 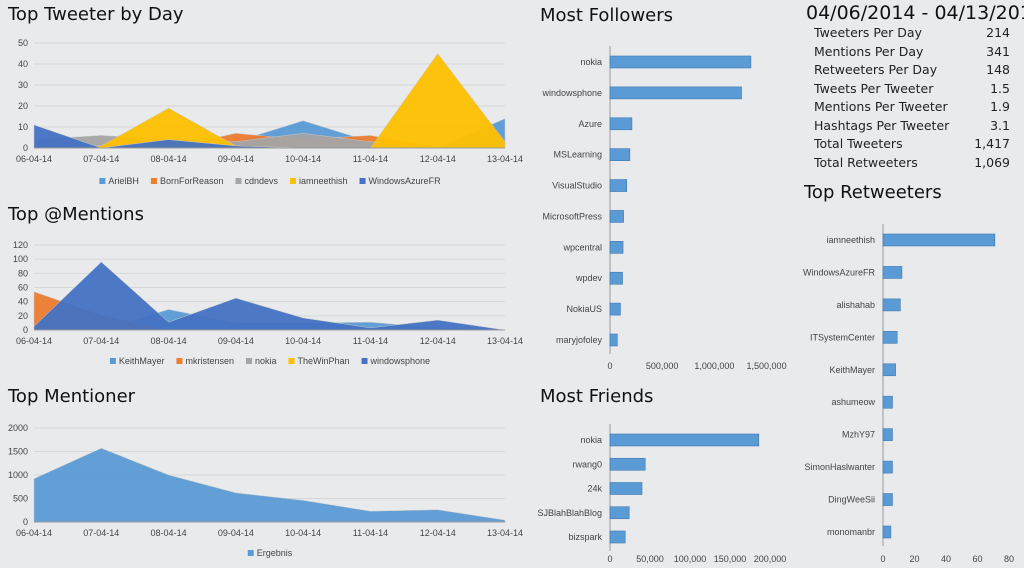 What do you see at coordinates (209, 361) in the screenshot?
I see `legend-label: mkristensen` at bounding box center [209, 361].